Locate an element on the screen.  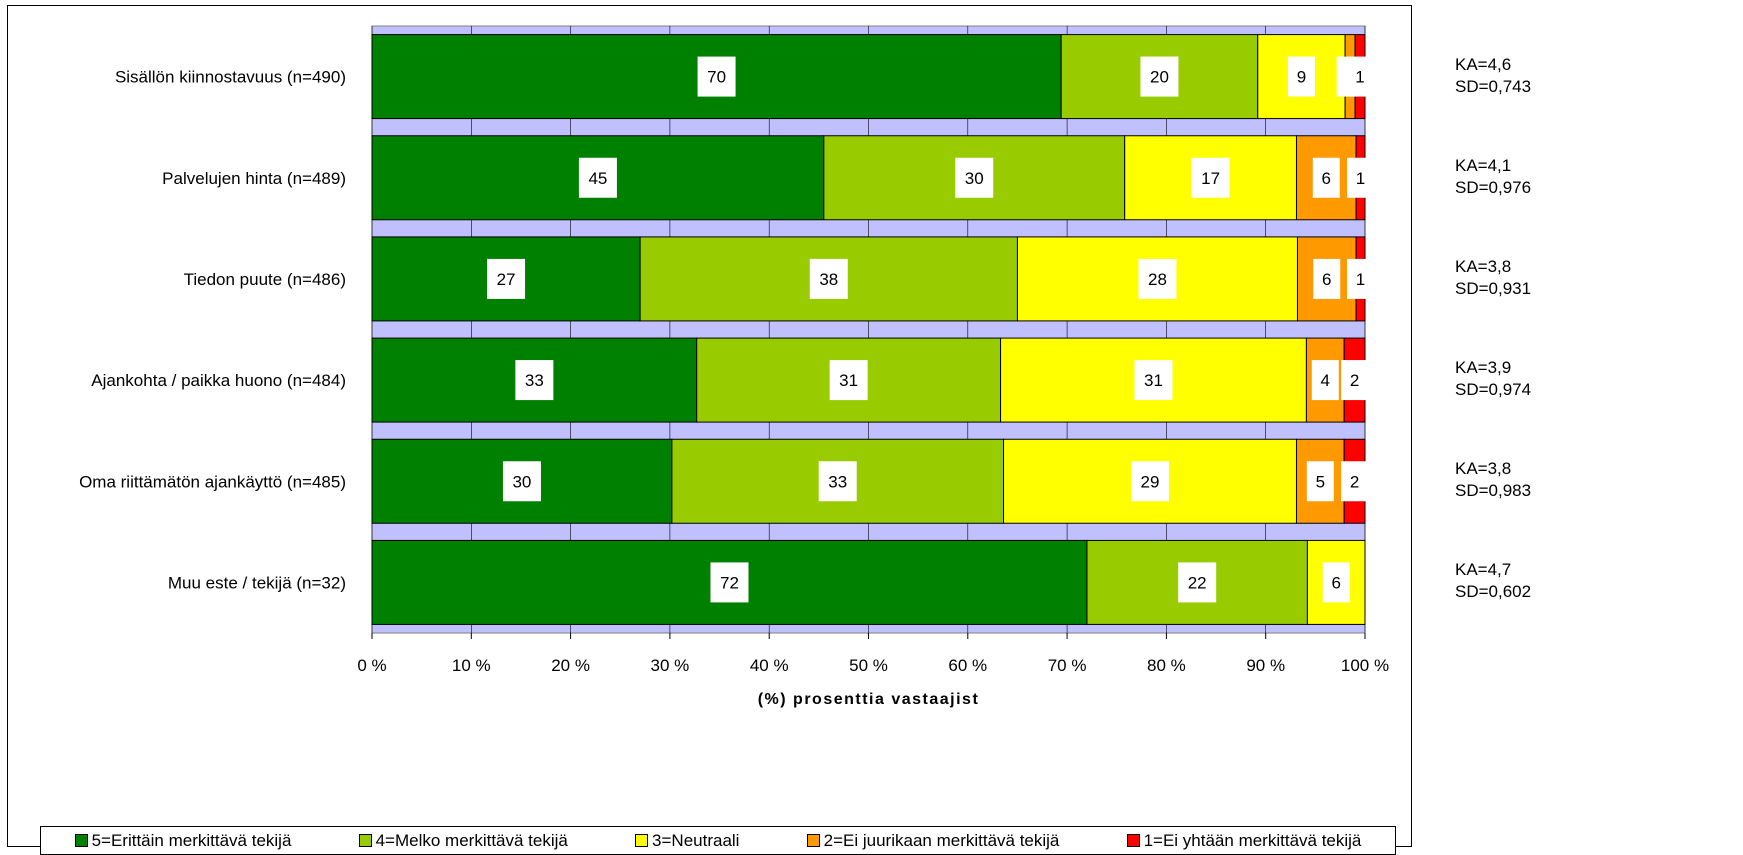
side-stat: KA=4,1 SD=0,976 is located at coordinates (1493, 177).